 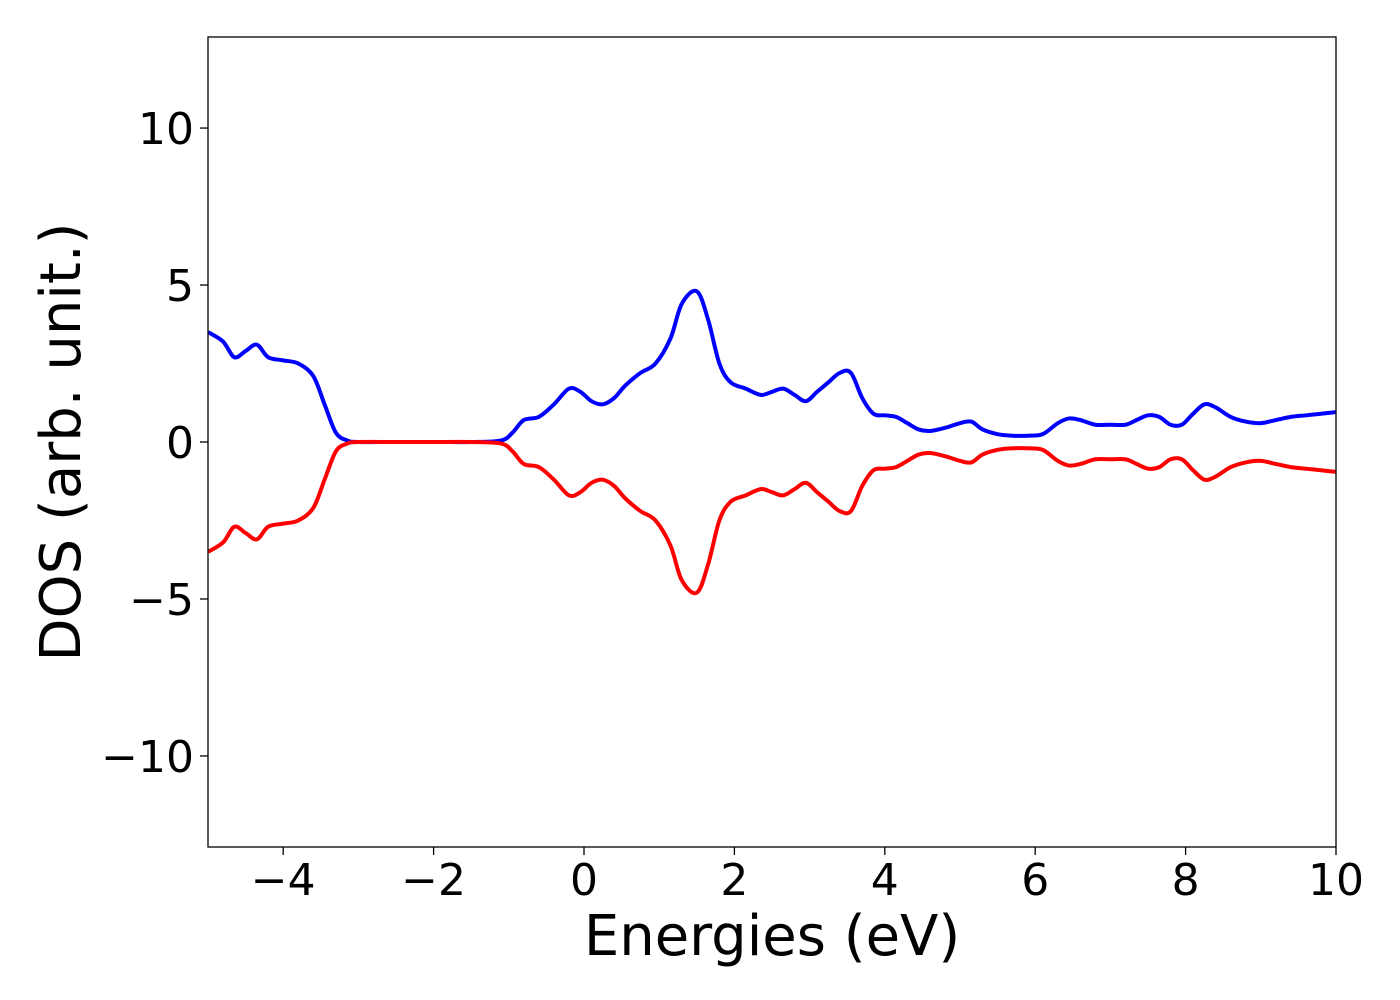 What do you see at coordinates (885, 880) in the screenshot?
I see `x-tick-label: 4` at bounding box center [885, 880].